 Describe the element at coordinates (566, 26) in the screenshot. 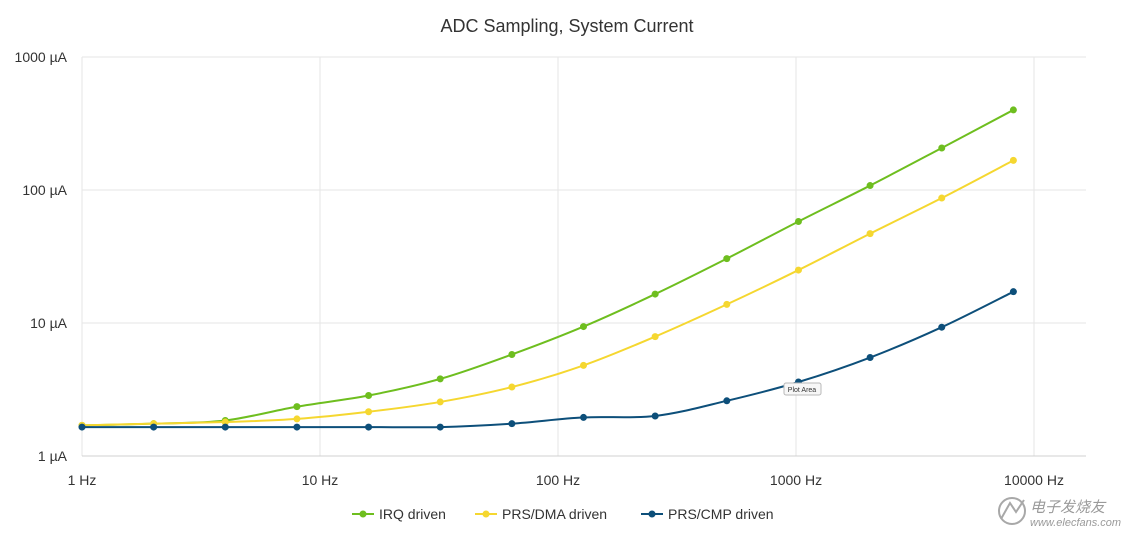

I see `chart-title: ADC Sampling, System Current` at that location.